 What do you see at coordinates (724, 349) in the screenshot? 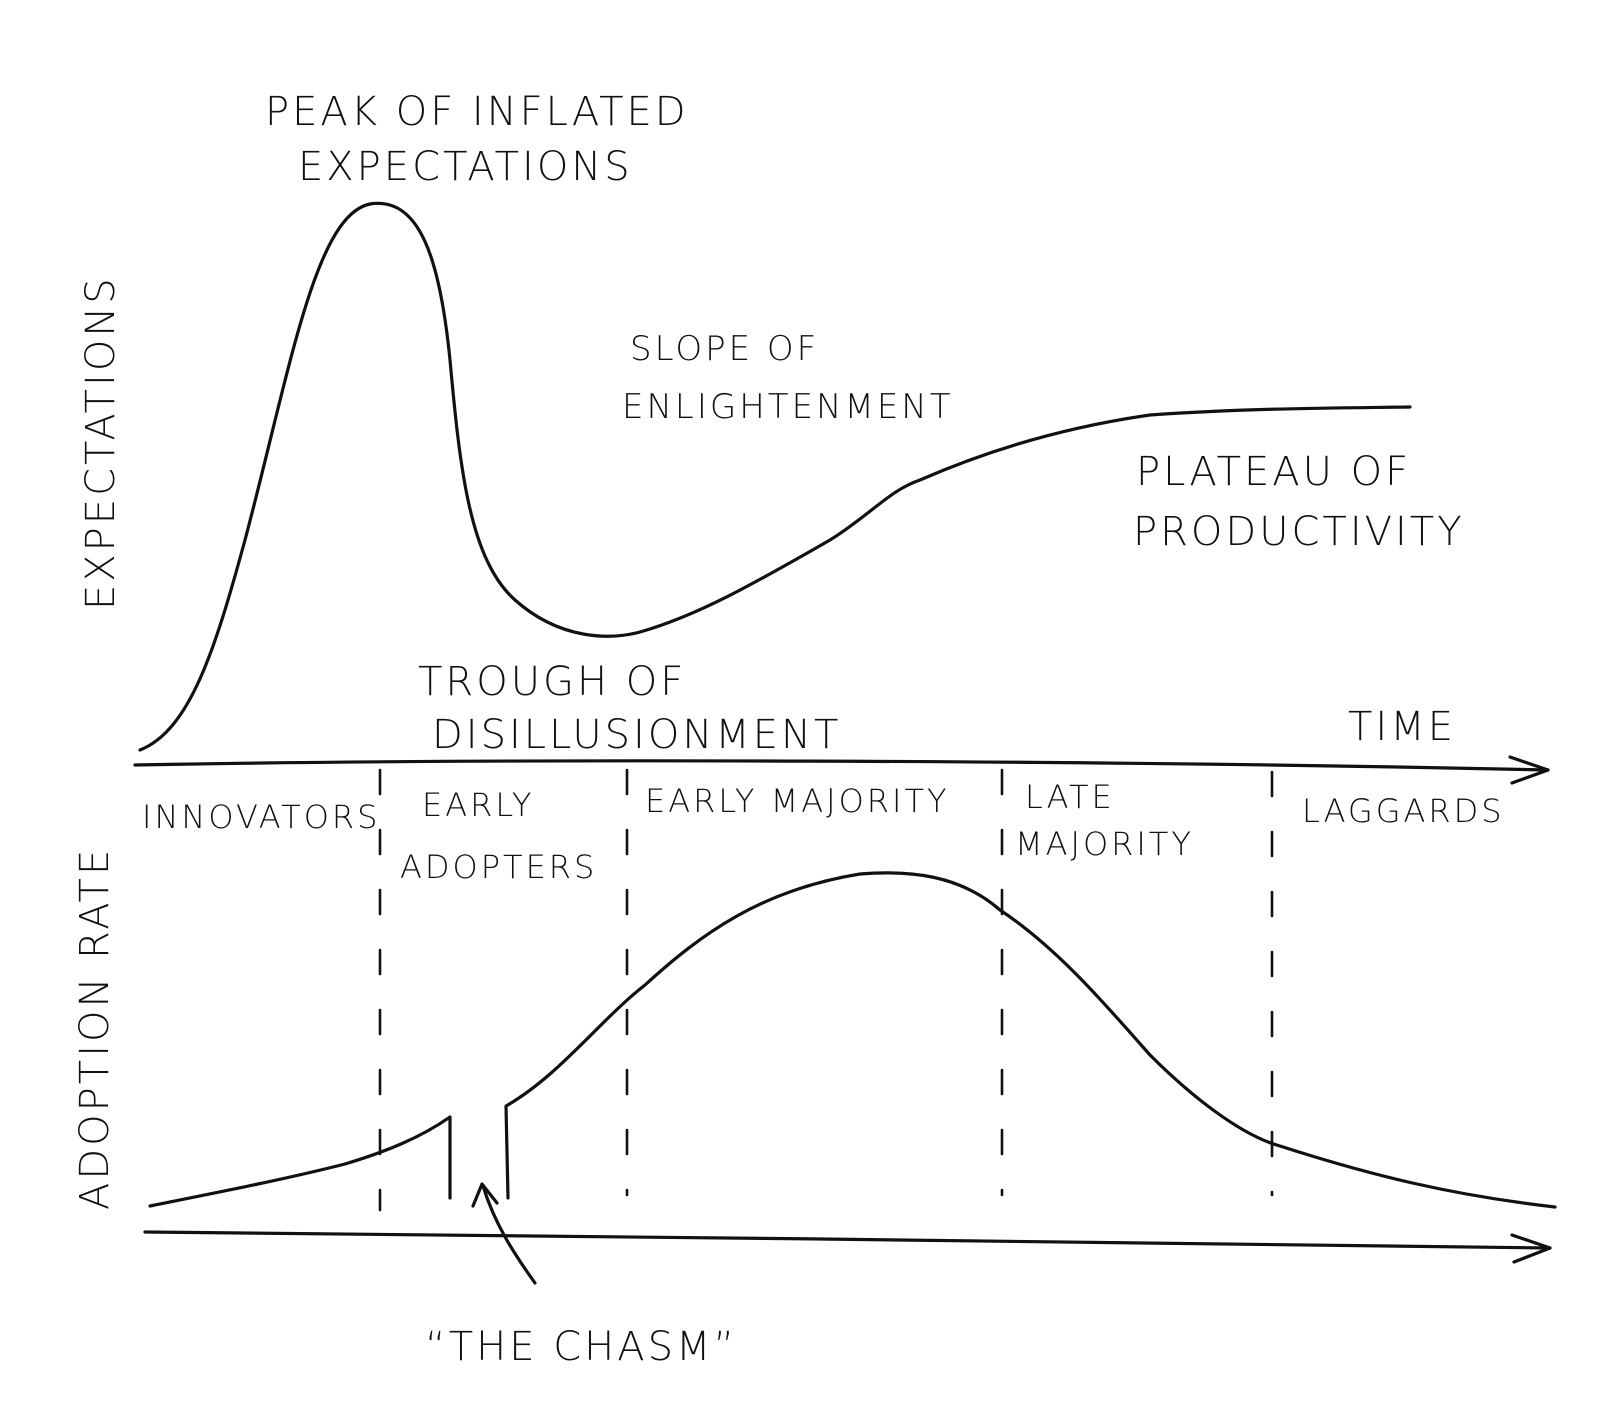
I see `slope-label-line1: SLOPE OF` at bounding box center [724, 349].